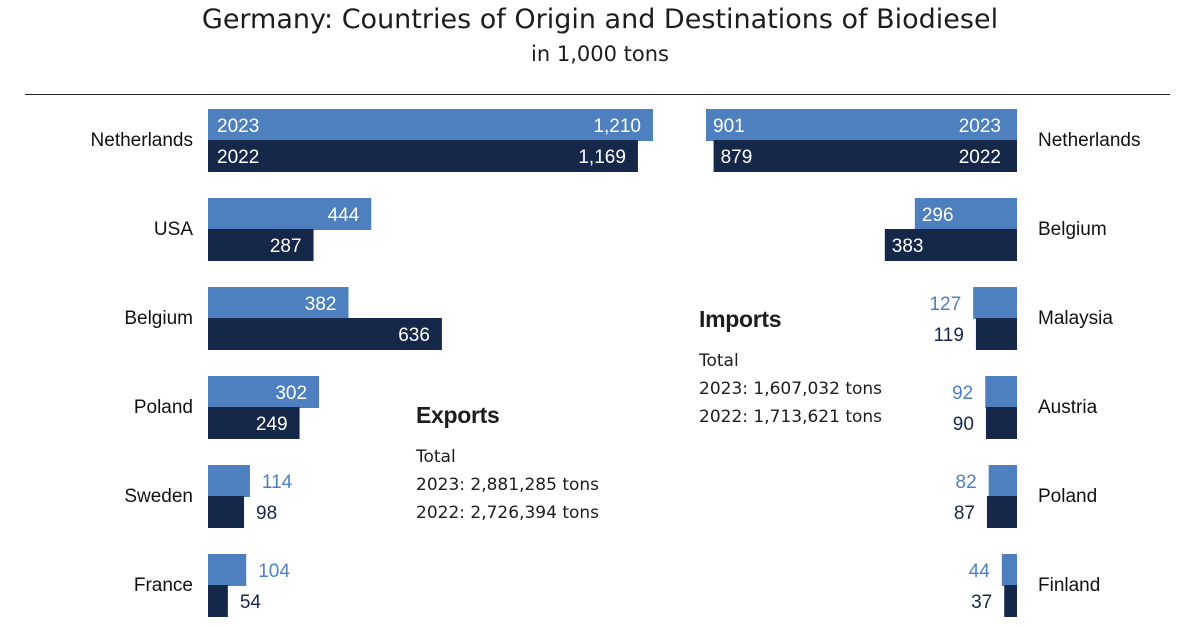 This screenshot has width=1200, height=628. I want to click on exports-total-2023: 2023: 2,881,285 tons, so click(508, 485).